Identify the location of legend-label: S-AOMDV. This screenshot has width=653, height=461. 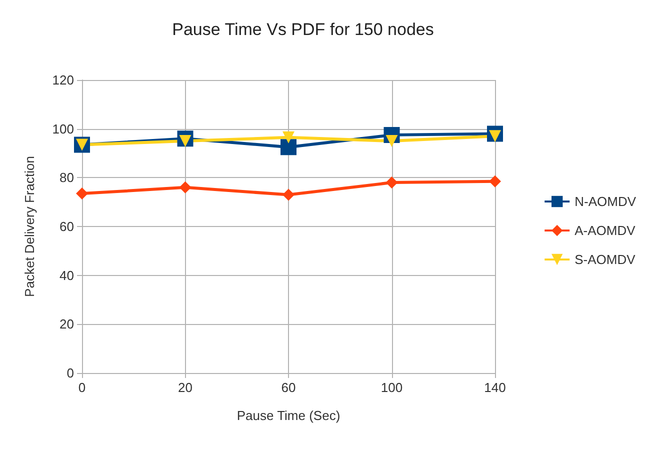
(605, 259).